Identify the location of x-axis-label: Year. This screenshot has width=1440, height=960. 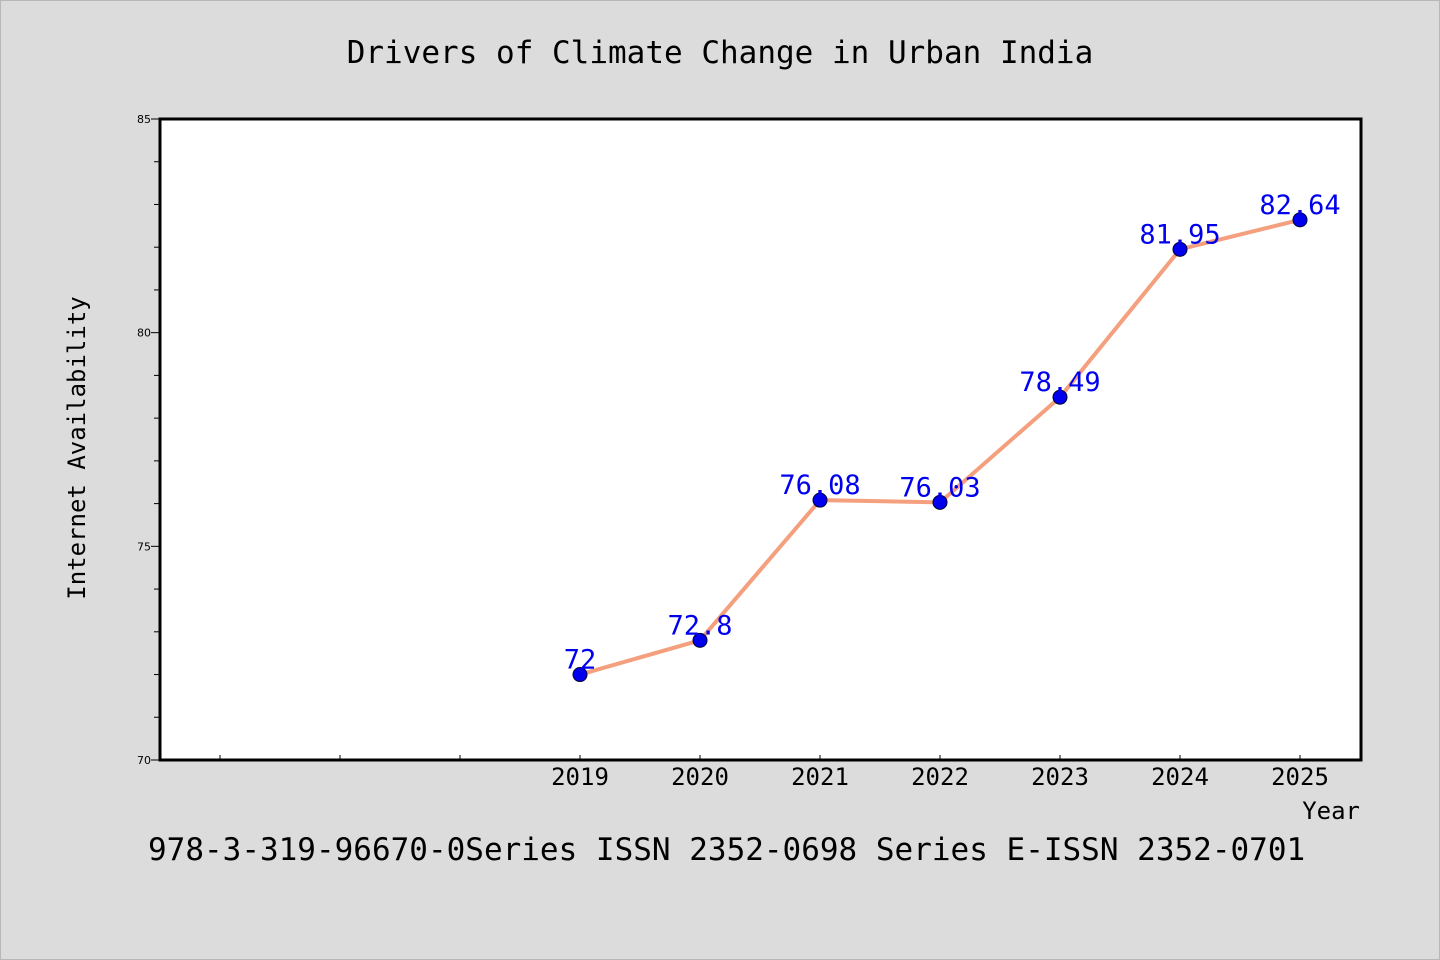
(1331, 811).